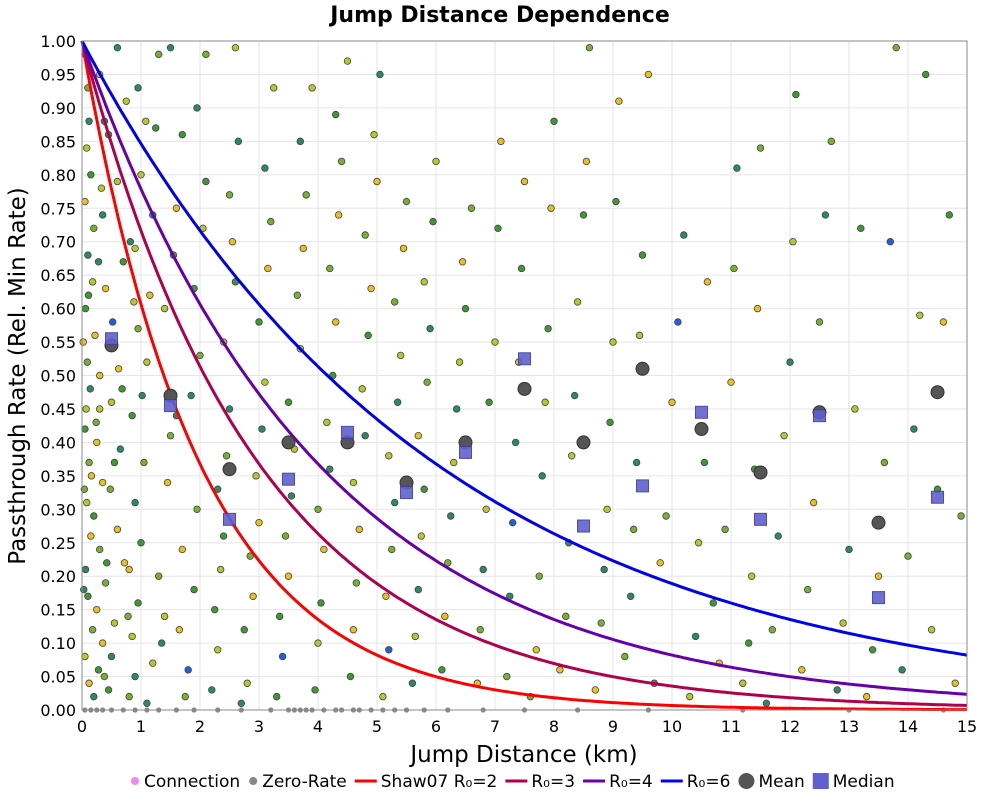  I want to click on y-tick-label: 0.15, so click(58, 610).